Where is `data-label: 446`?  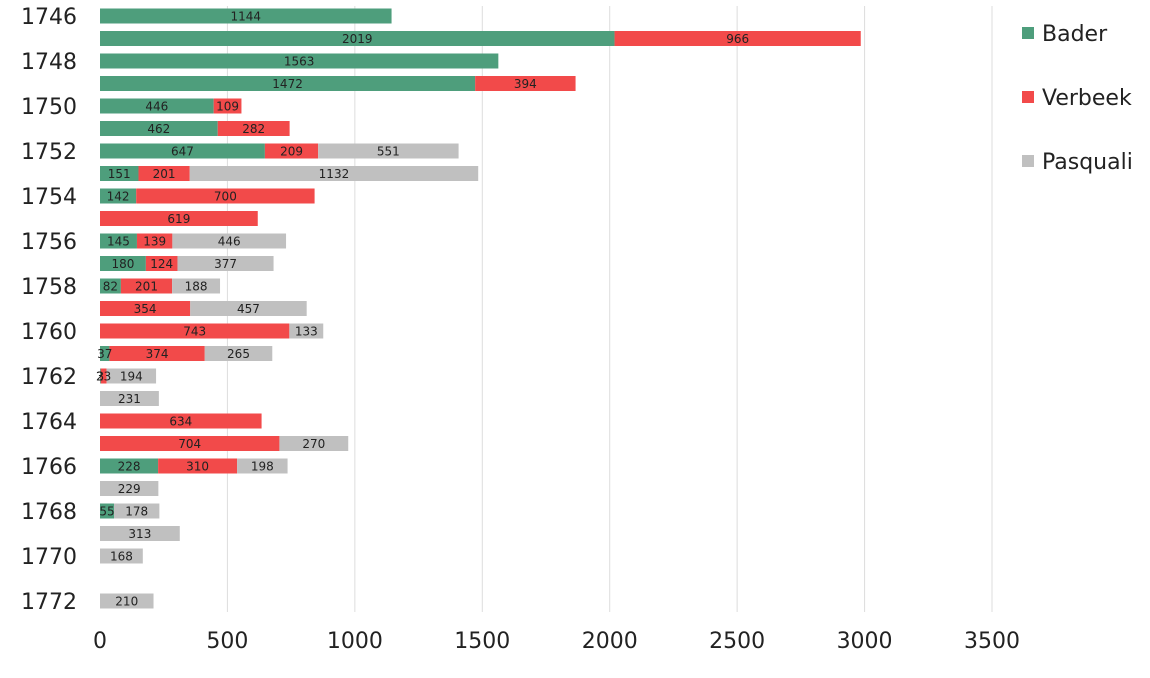
data-label: 446 is located at coordinates (229, 242).